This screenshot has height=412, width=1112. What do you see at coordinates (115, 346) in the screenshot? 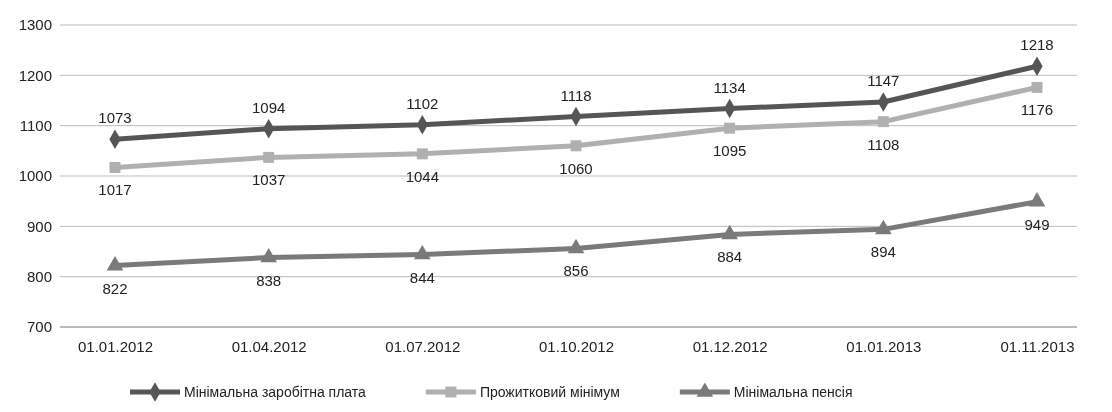
I see `x-tick-label: 01.01.2012` at bounding box center [115, 346].